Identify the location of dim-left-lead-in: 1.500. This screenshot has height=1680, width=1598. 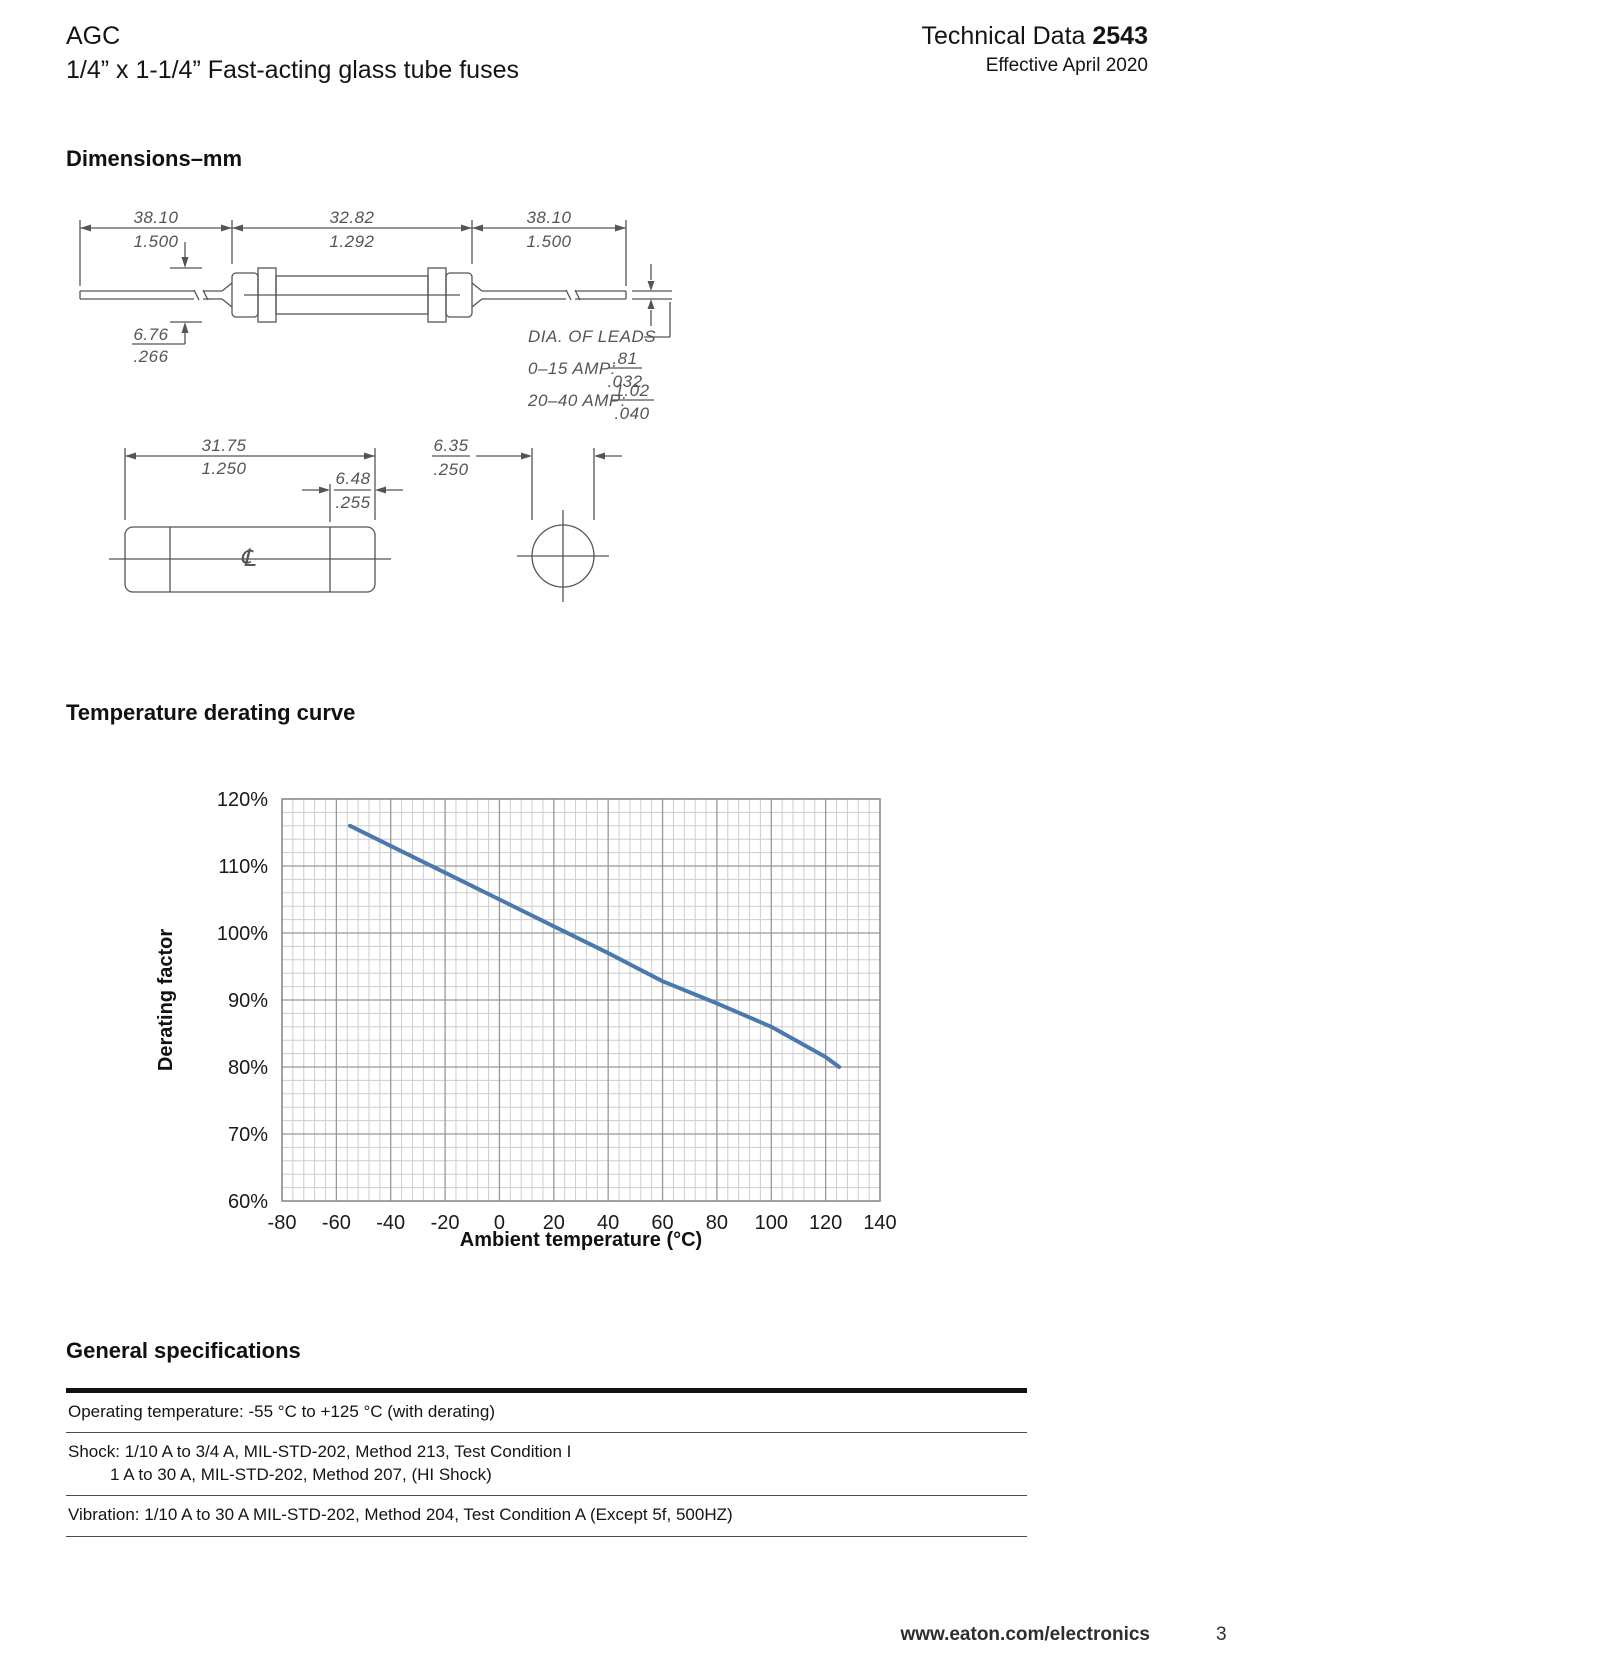
(155, 241).